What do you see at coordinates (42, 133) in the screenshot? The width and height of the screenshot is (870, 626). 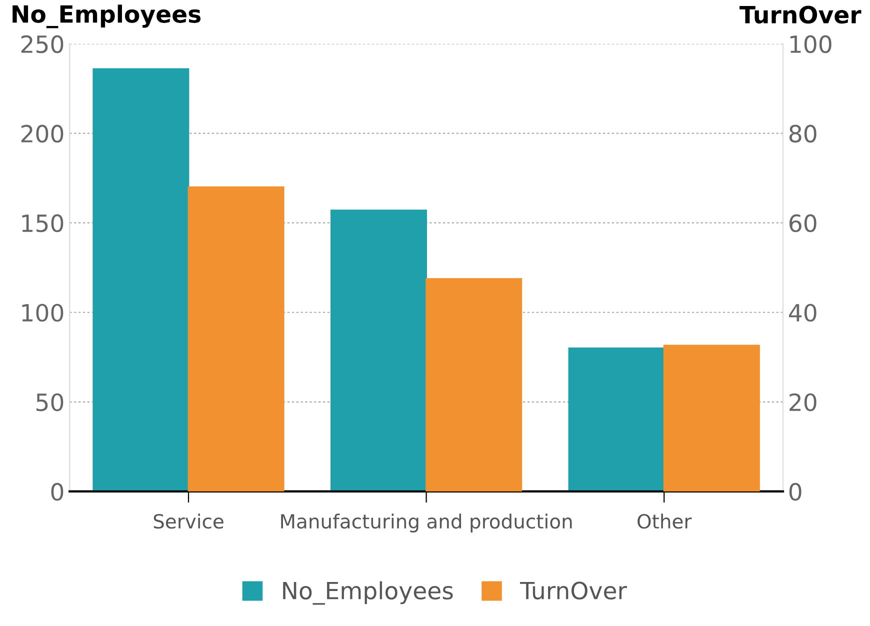 I see `y-tick-label: 200` at bounding box center [42, 133].